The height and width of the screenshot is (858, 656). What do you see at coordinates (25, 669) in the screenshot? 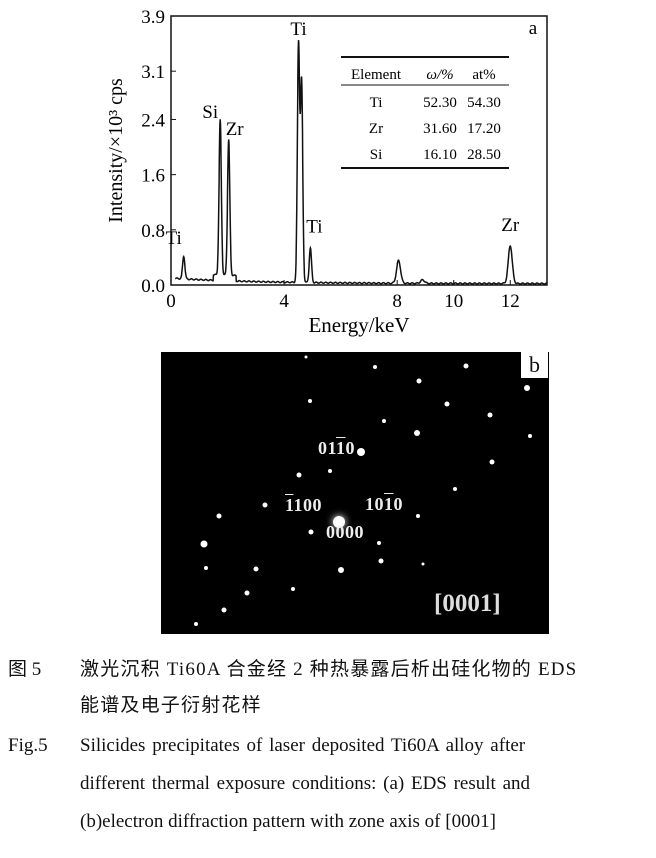
I see `caption-cn-label: 图 5` at bounding box center [25, 669].